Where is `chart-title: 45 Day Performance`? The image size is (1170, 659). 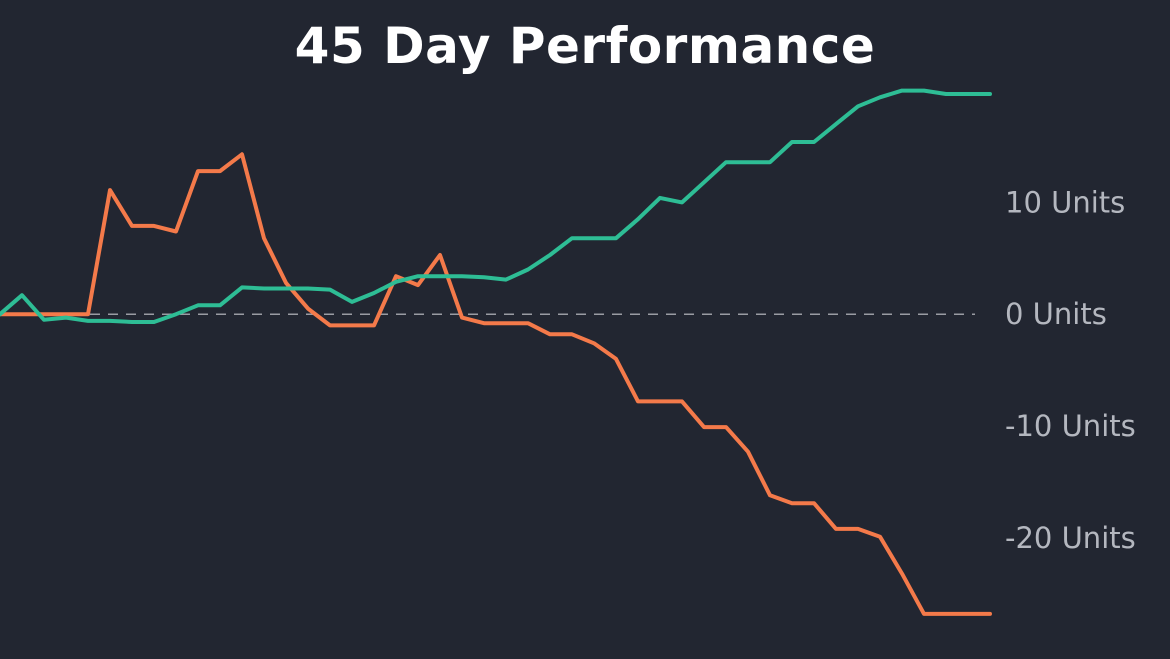
chart-title: 45 Day Performance is located at coordinates (585, 46).